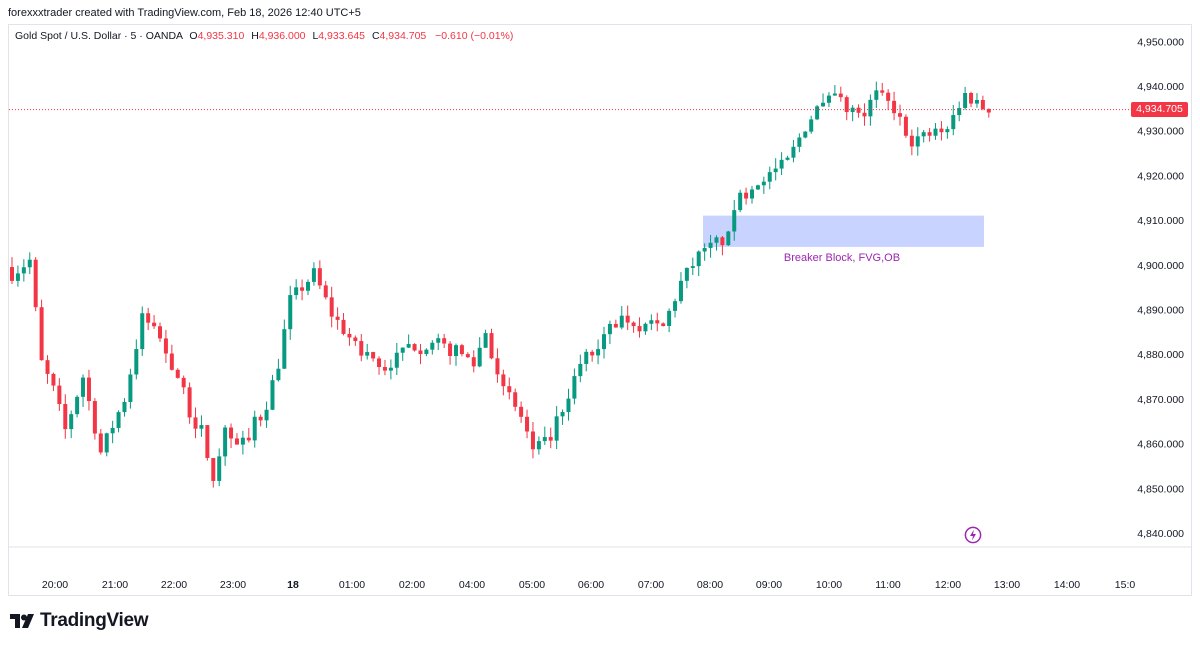  I want to click on lightning-icon, so click(973, 535).